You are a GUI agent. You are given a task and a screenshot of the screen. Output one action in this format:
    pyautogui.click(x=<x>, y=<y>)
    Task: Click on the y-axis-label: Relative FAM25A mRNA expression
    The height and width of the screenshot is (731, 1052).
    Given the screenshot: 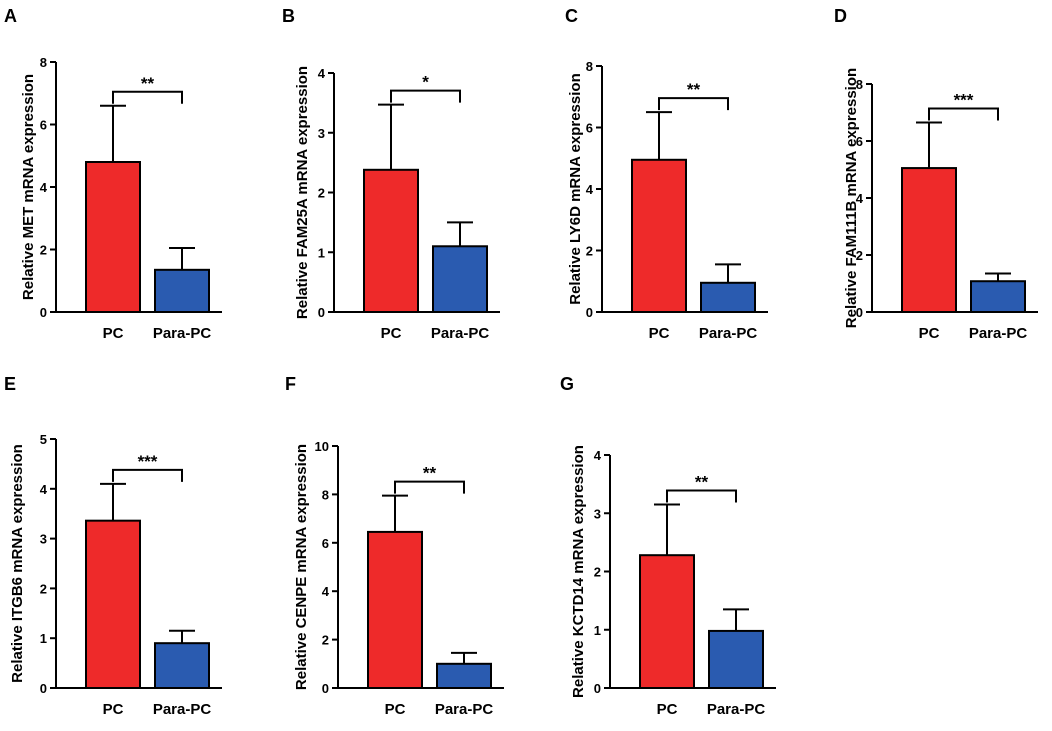 What is the action you would take?
    pyautogui.click(x=302, y=192)
    